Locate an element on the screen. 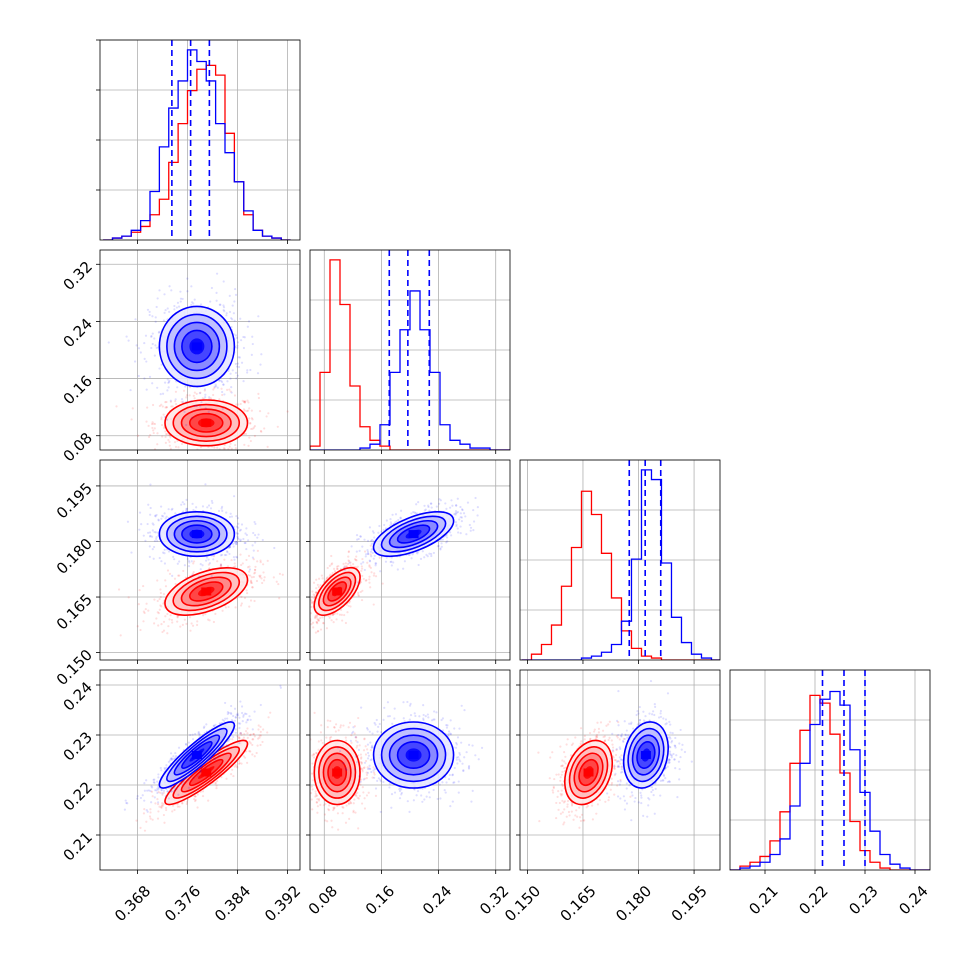  panel-frame is located at coordinates (200, 350).